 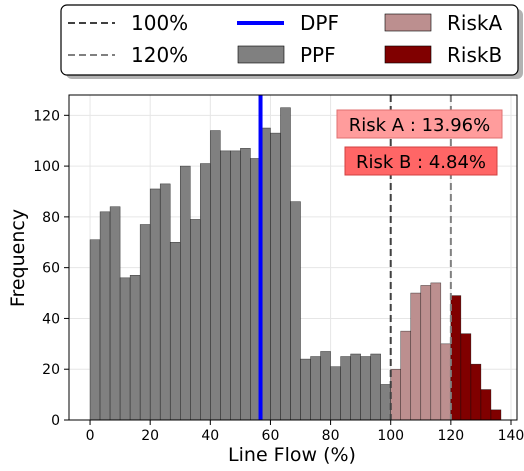 I want to click on x-tick-label: 140, so click(x=511, y=436).